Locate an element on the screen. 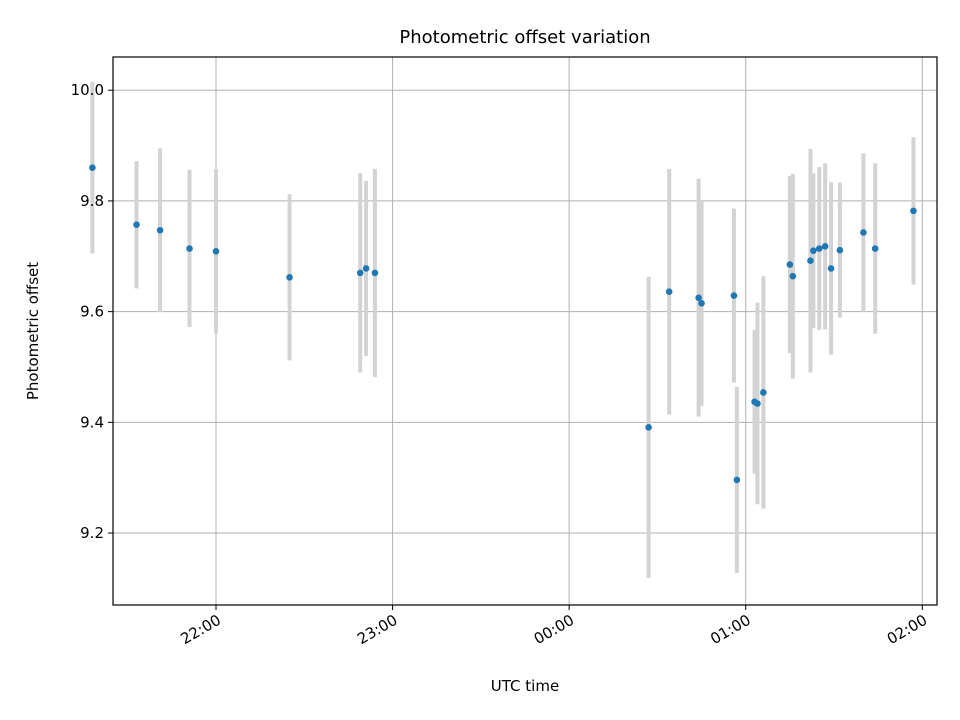  y-axis-title: Photometric offset is located at coordinates (33, 331).